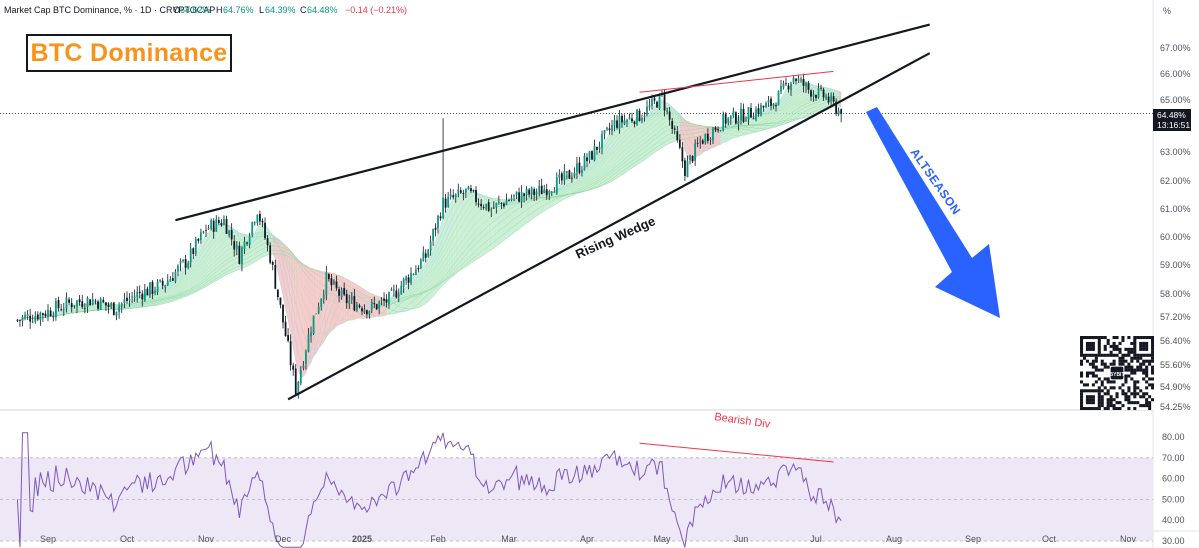 This screenshot has height=548, width=1199. What do you see at coordinates (736, 452) in the screenshot?
I see `divergence-rsi-line` at bounding box center [736, 452].